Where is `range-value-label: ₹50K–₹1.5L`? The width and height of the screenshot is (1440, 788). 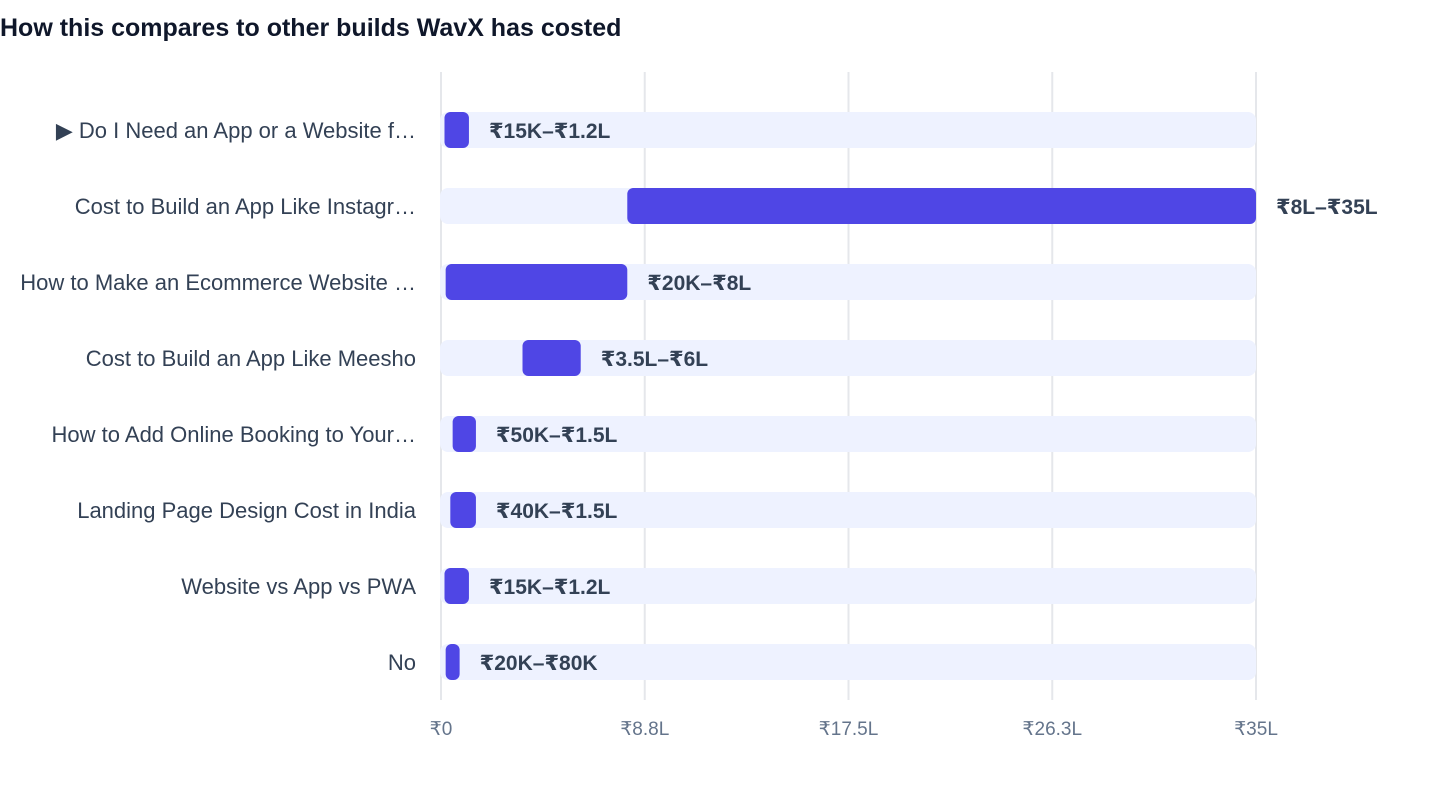
range-value-label: ₹50K–₹1.5L is located at coordinates (557, 435).